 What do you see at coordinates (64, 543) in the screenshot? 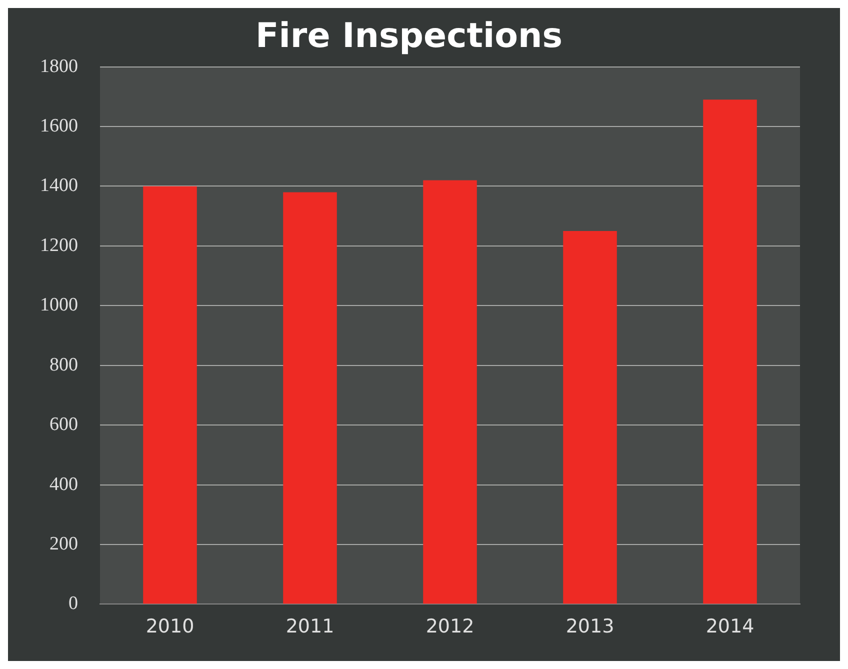
I see `y-tick-label: 200` at bounding box center [64, 543].